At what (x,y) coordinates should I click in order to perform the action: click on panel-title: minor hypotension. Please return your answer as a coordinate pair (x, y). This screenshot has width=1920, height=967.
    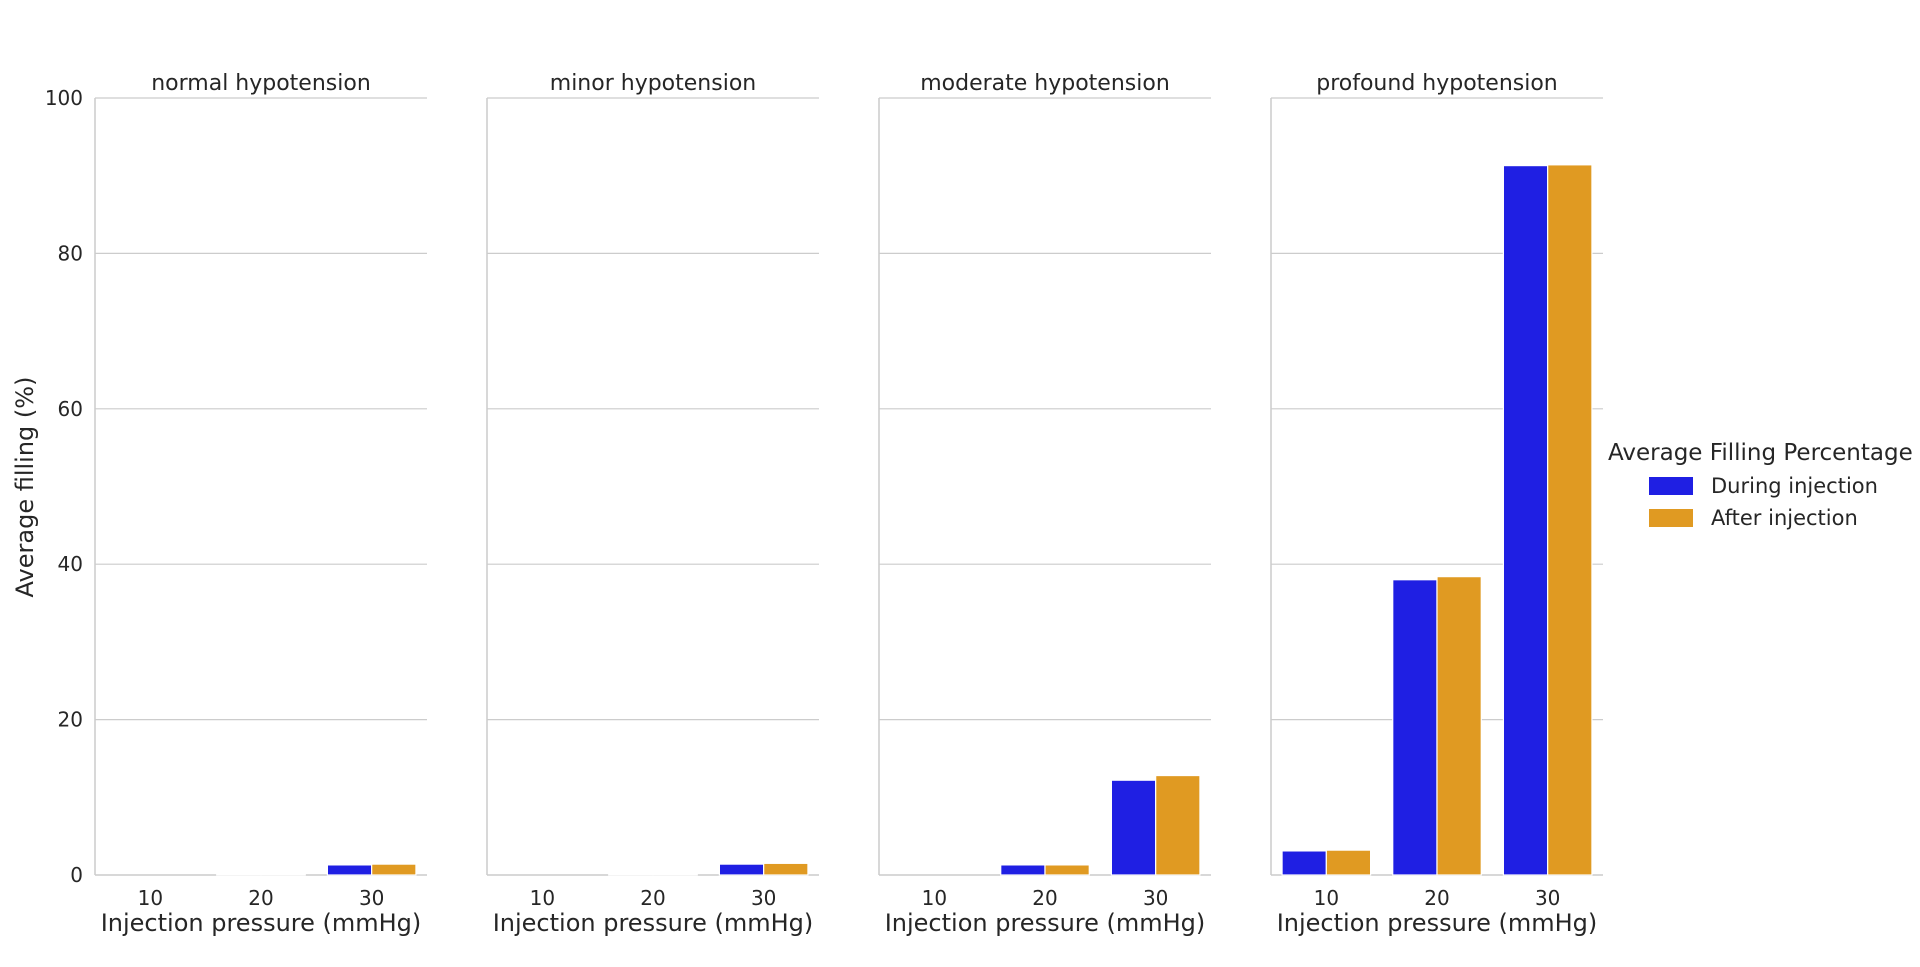
    Looking at the image, I should click on (653, 83).